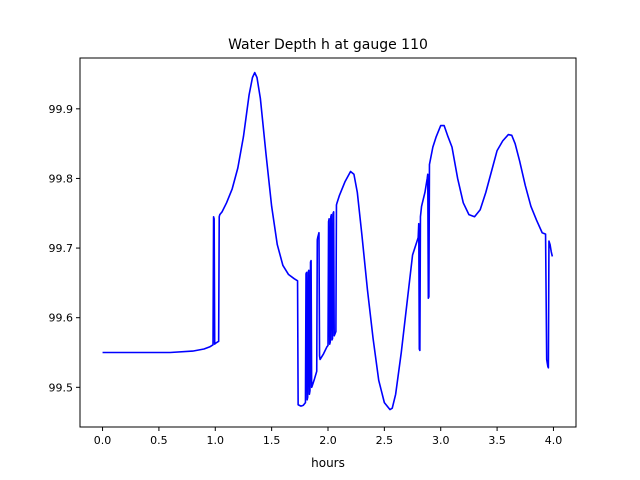 The width and height of the screenshot is (640, 480). I want to click on chart-title: Water Depth h at gauge 110, so click(328, 45).